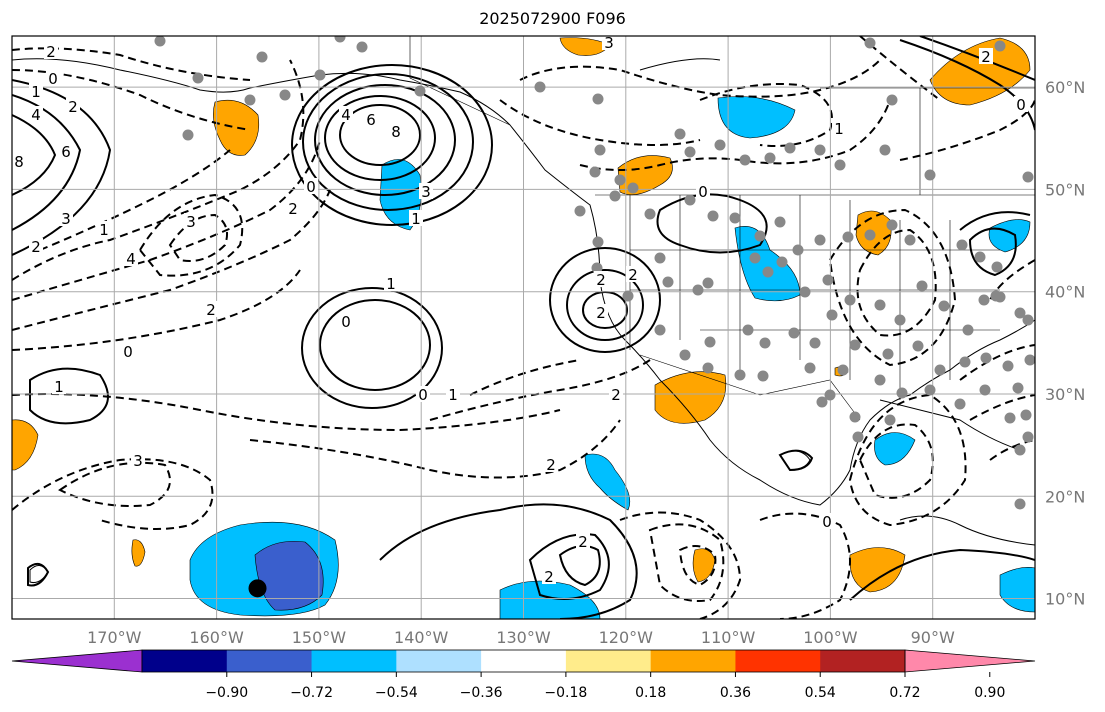 The height and width of the screenshot is (712, 1105). Describe the element at coordinates (904, 693) in the screenshot. I see `colorbar-tick-label: 0.72` at that location.